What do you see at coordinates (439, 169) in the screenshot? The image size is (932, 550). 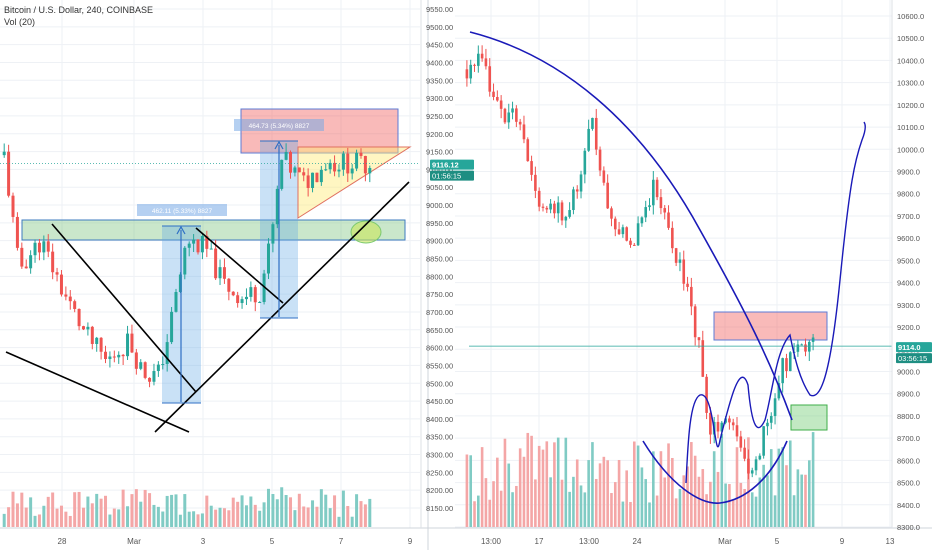 I see `y-tick-label: 9100.00` at bounding box center [439, 169].